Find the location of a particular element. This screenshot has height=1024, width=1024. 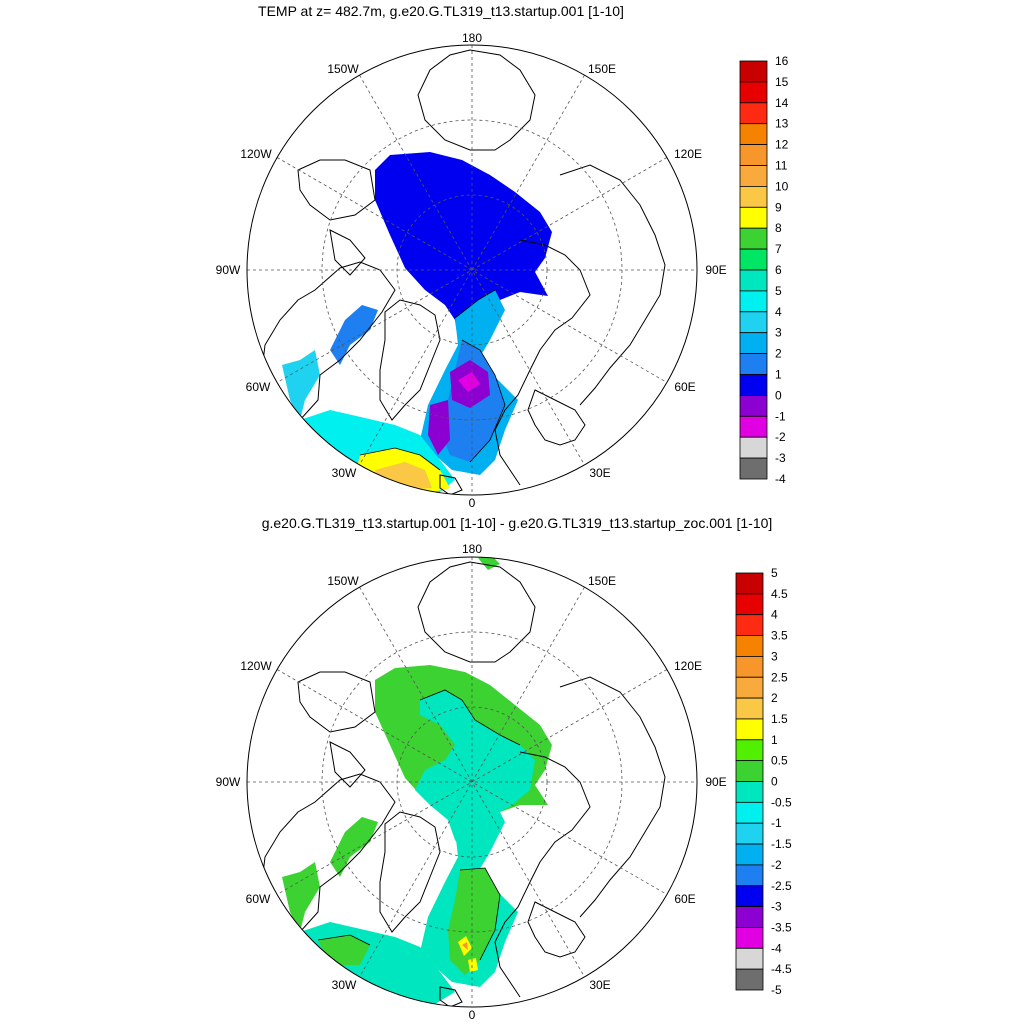

colorbar-tick-label: -4 is located at coordinates (780, 479).